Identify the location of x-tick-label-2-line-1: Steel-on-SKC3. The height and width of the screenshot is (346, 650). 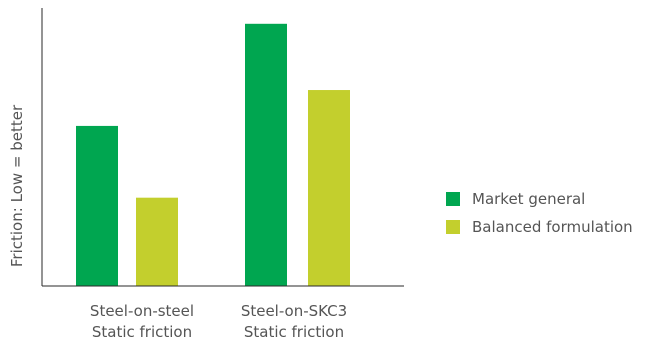
(294, 311).